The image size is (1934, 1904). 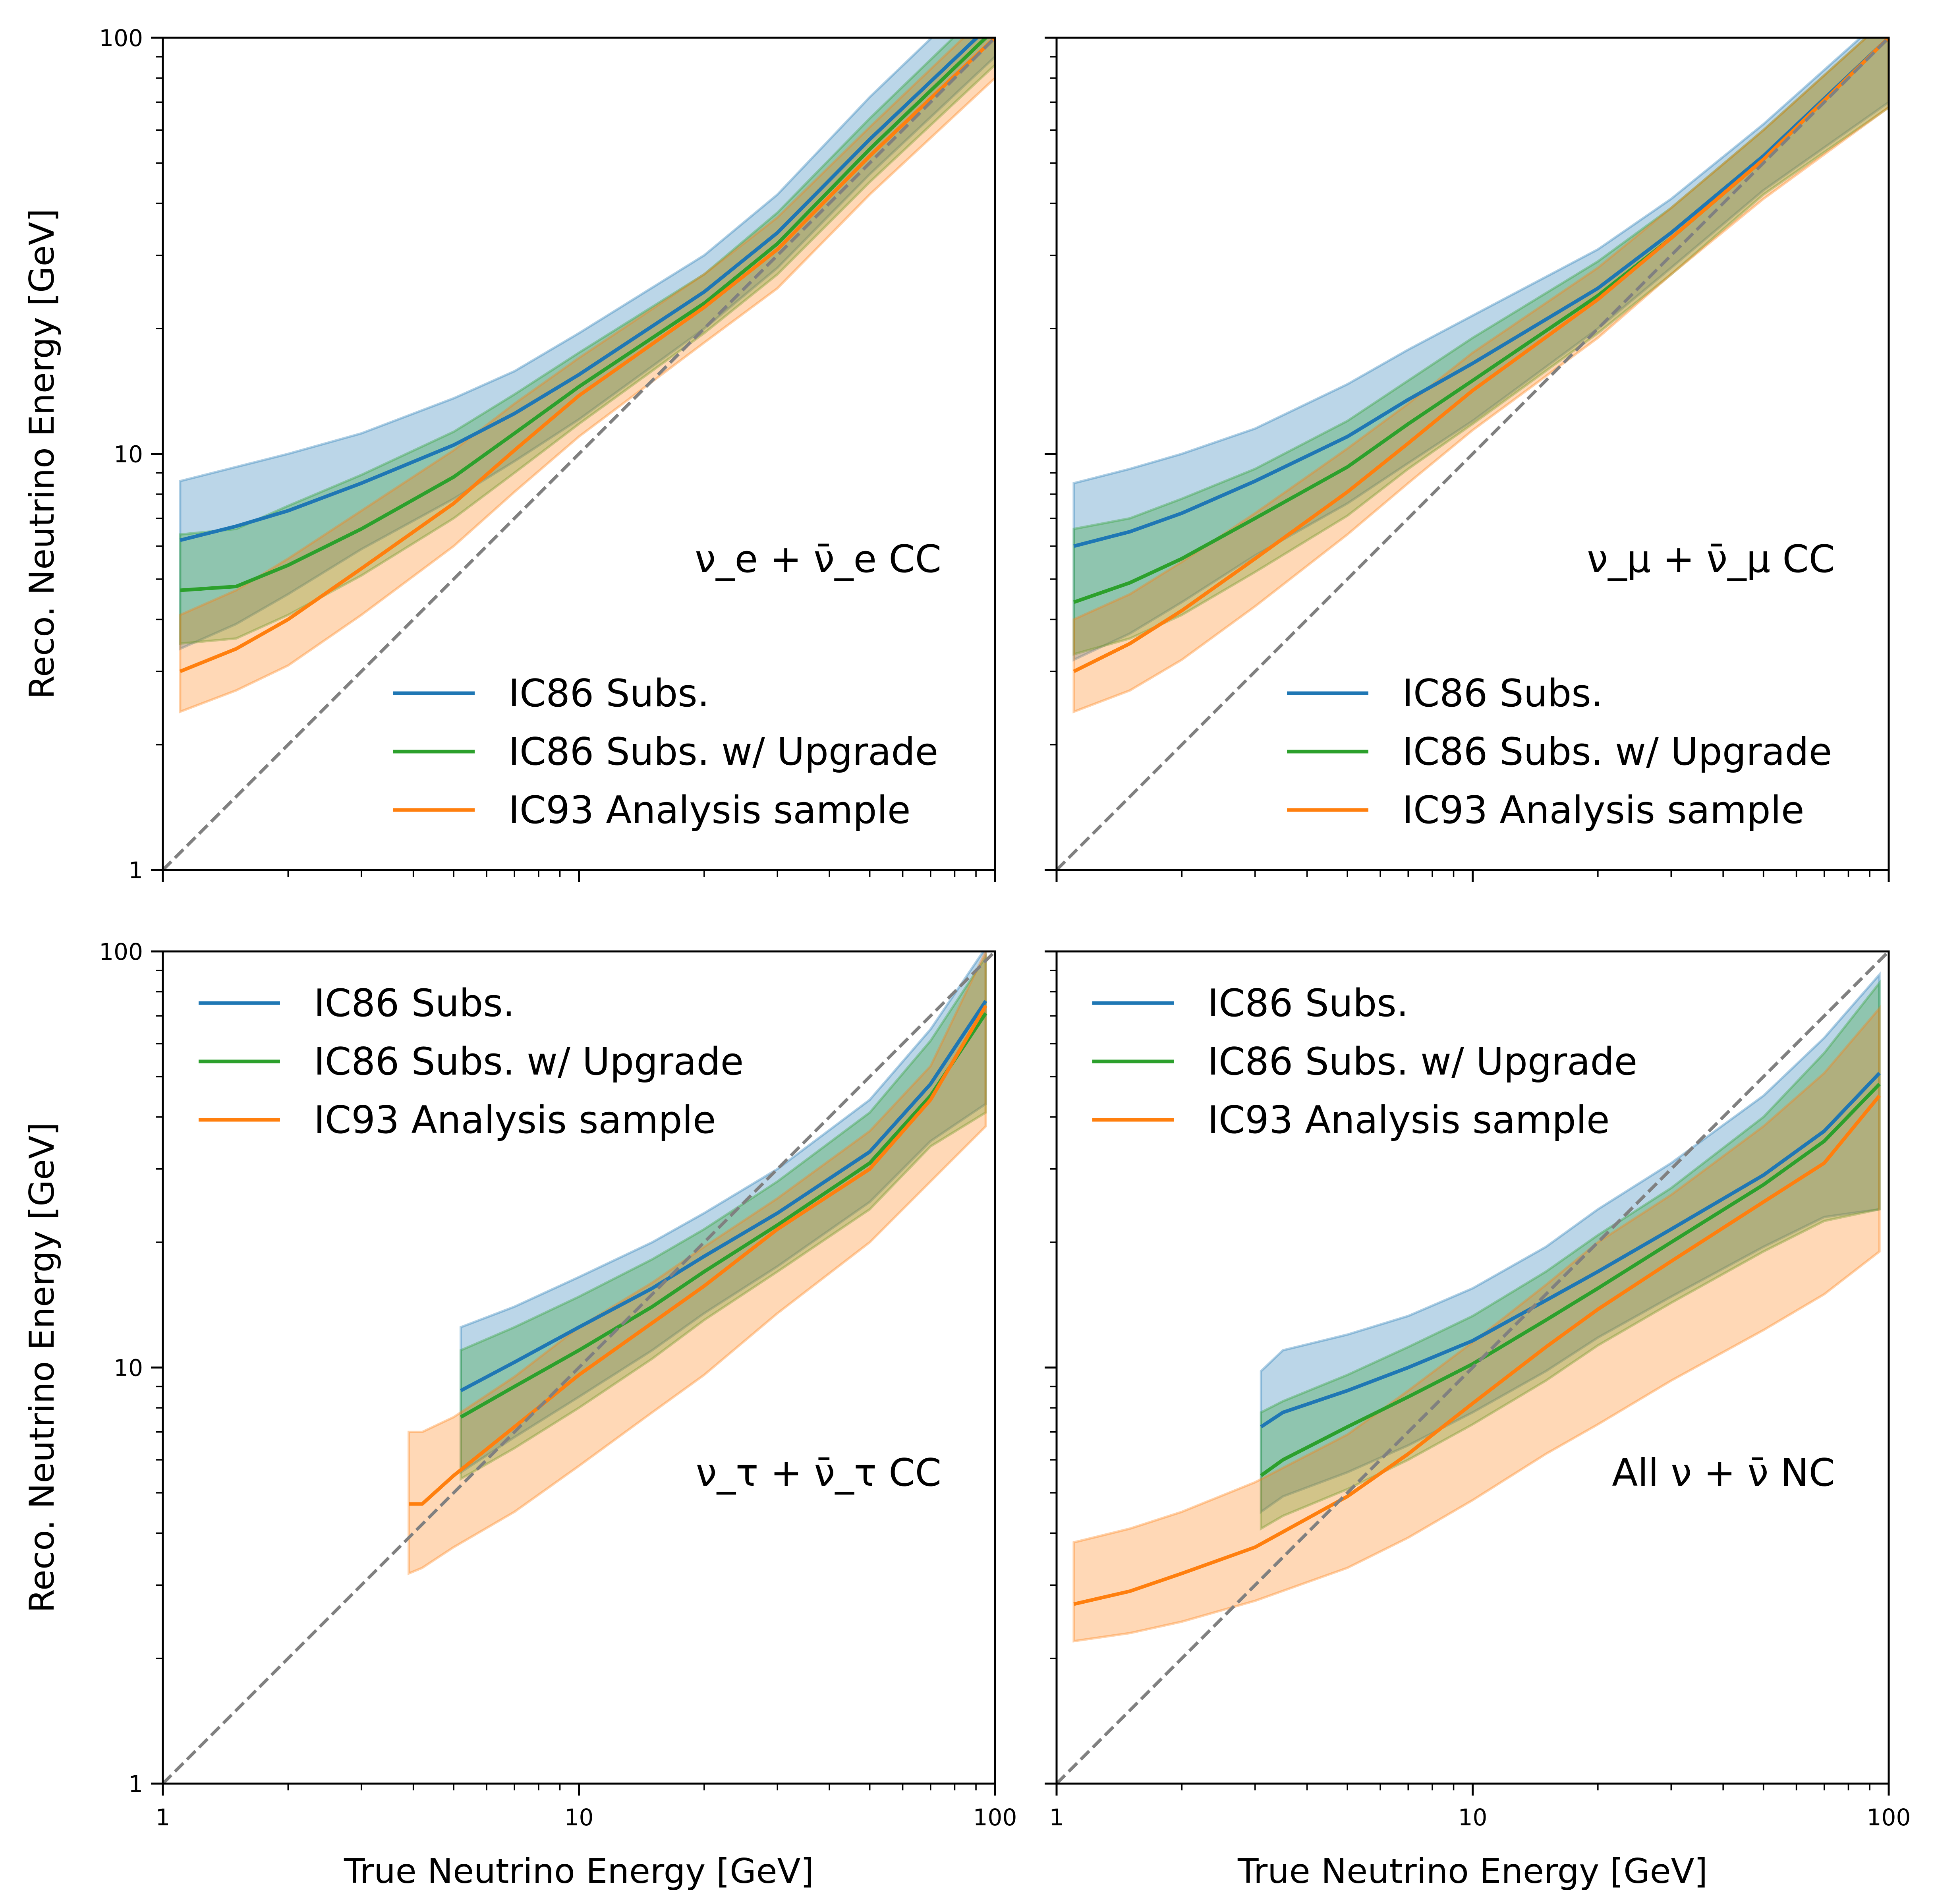 What do you see at coordinates (818, 1473) in the screenshot?
I see `channel-label: ν_τ + ν̄_τ CC` at bounding box center [818, 1473].